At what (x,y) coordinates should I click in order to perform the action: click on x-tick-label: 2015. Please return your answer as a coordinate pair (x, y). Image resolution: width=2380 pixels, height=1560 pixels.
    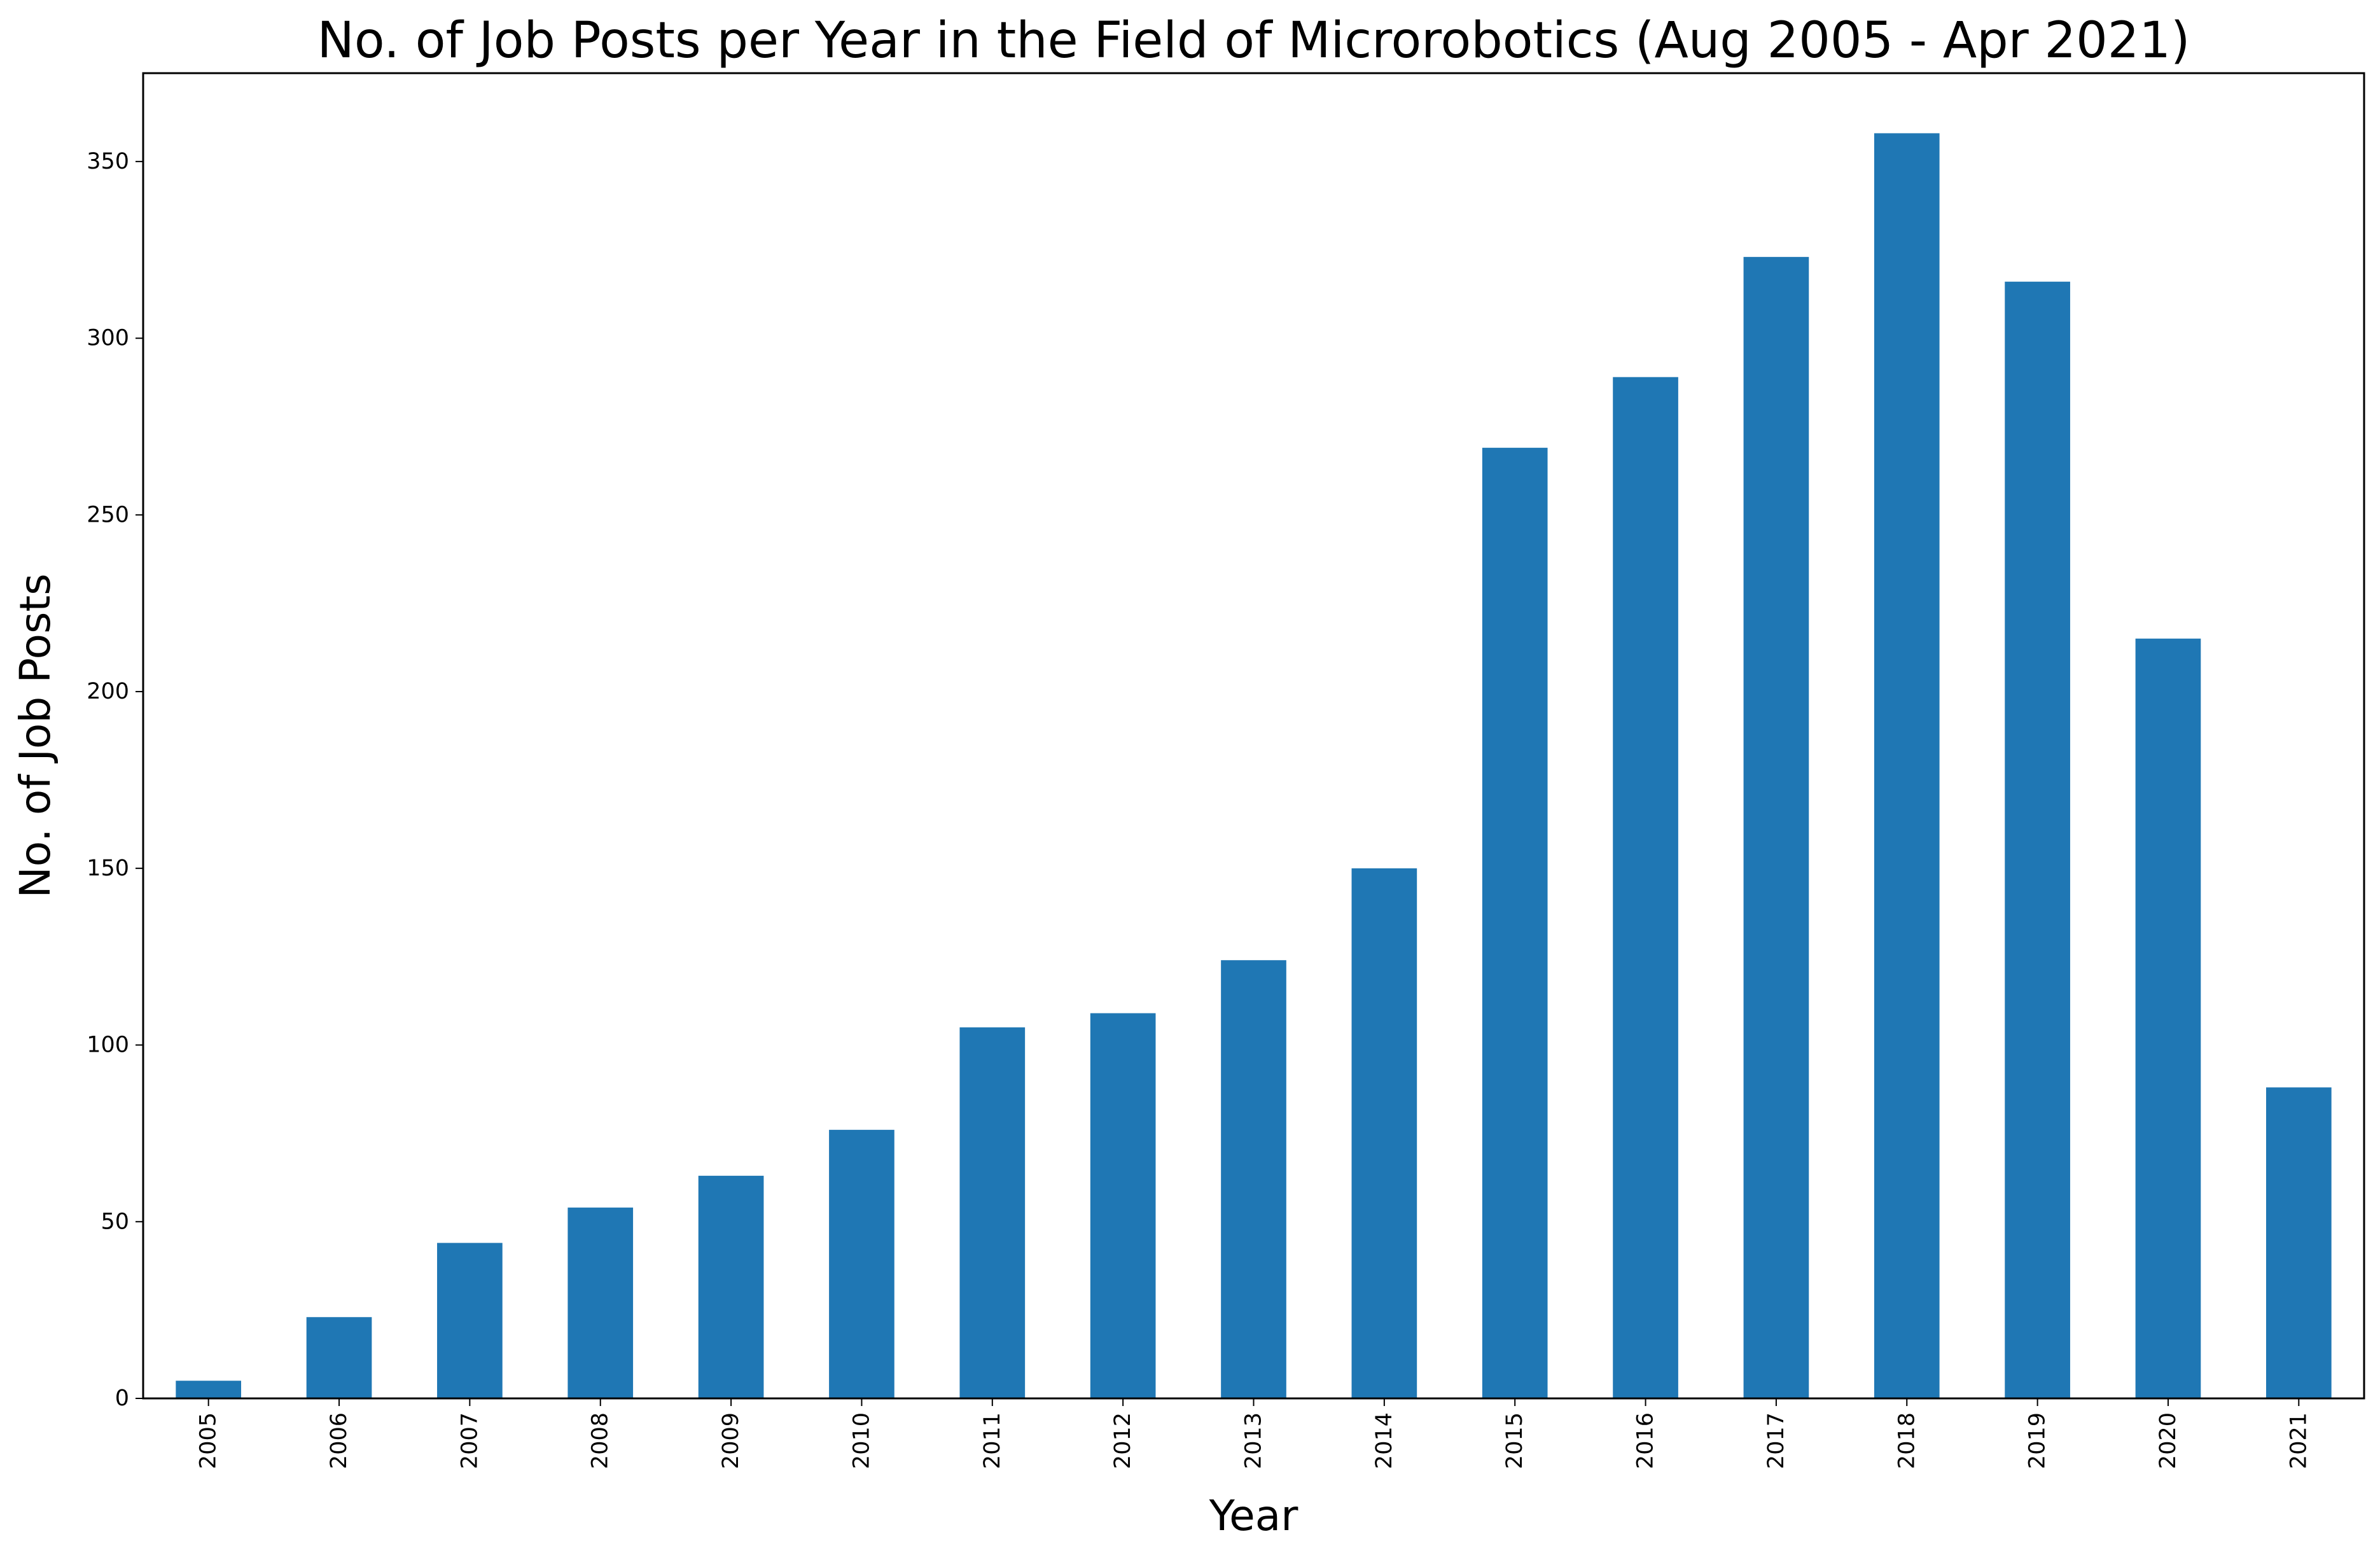
    Looking at the image, I should click on (1515, 1440).